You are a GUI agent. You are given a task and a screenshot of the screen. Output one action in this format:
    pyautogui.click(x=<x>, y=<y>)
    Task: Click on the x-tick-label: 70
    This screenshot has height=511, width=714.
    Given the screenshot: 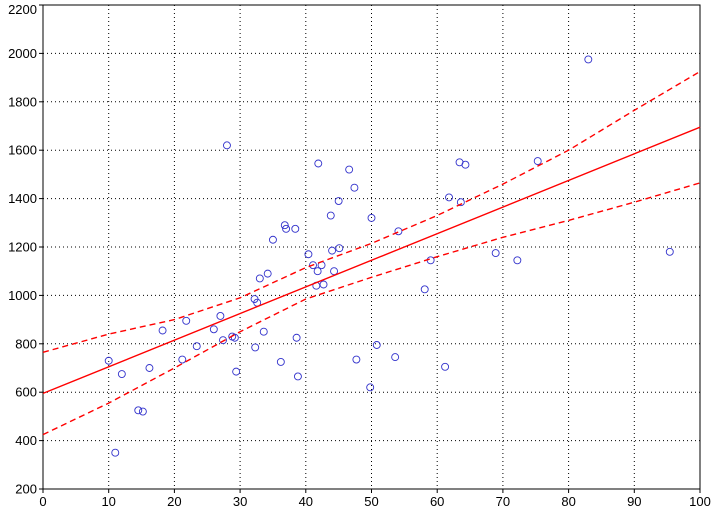 What is the action you would take?
    pyautogui.click(x=503, y=501)
    